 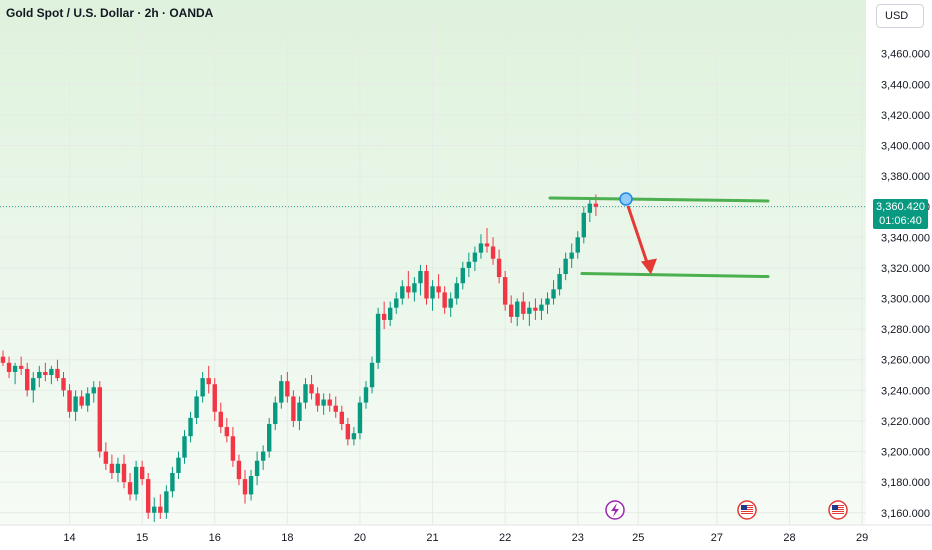 What do you see at coordinates (659, 235) in the screenshot?
I see `annotations-group` at bounding box center [659, 235].